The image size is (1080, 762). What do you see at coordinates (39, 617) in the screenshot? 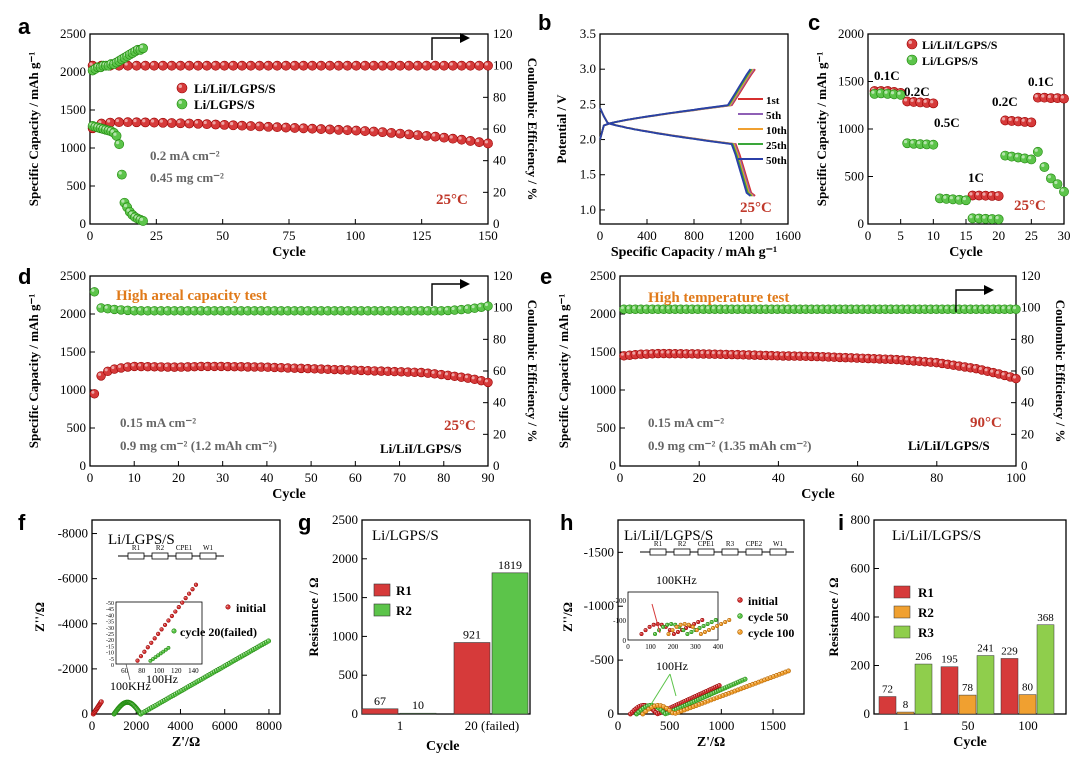
I see `y-axis-label: Z''/Ω` at bounding box center [39, 617].